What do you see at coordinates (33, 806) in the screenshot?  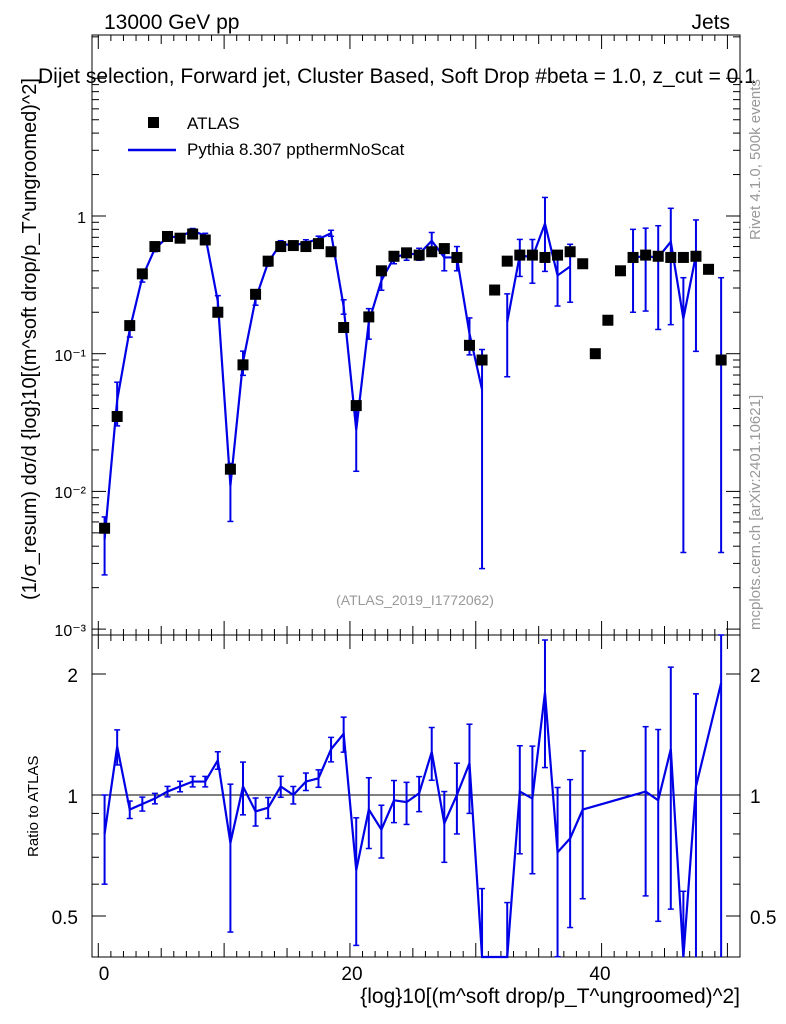 I see `ratio-ylabel: Ratio to ATLAS` at bounding box center [33, 806].